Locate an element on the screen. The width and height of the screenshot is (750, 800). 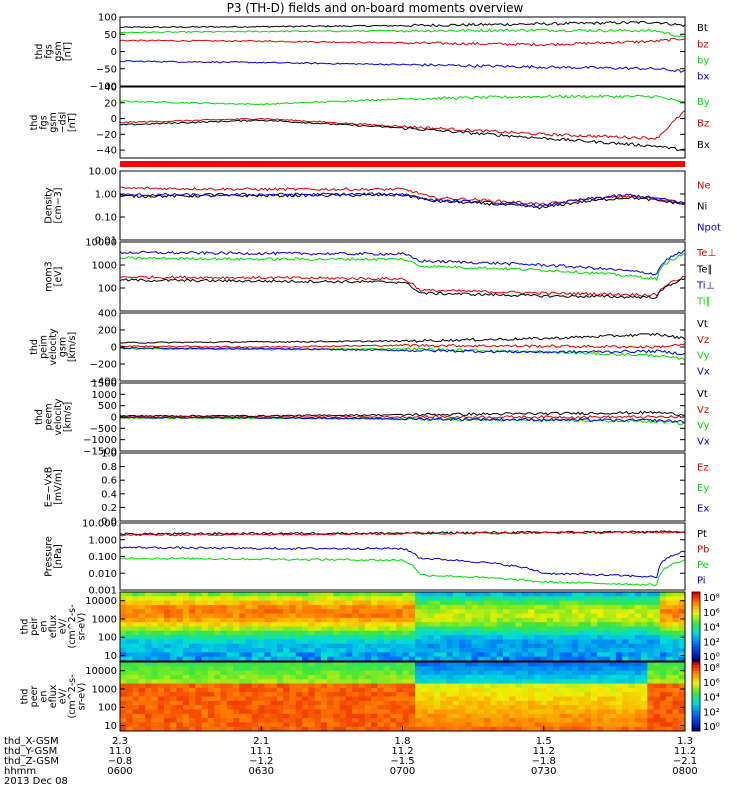
y-axis-label: thd is located at coordinates (34, 123).